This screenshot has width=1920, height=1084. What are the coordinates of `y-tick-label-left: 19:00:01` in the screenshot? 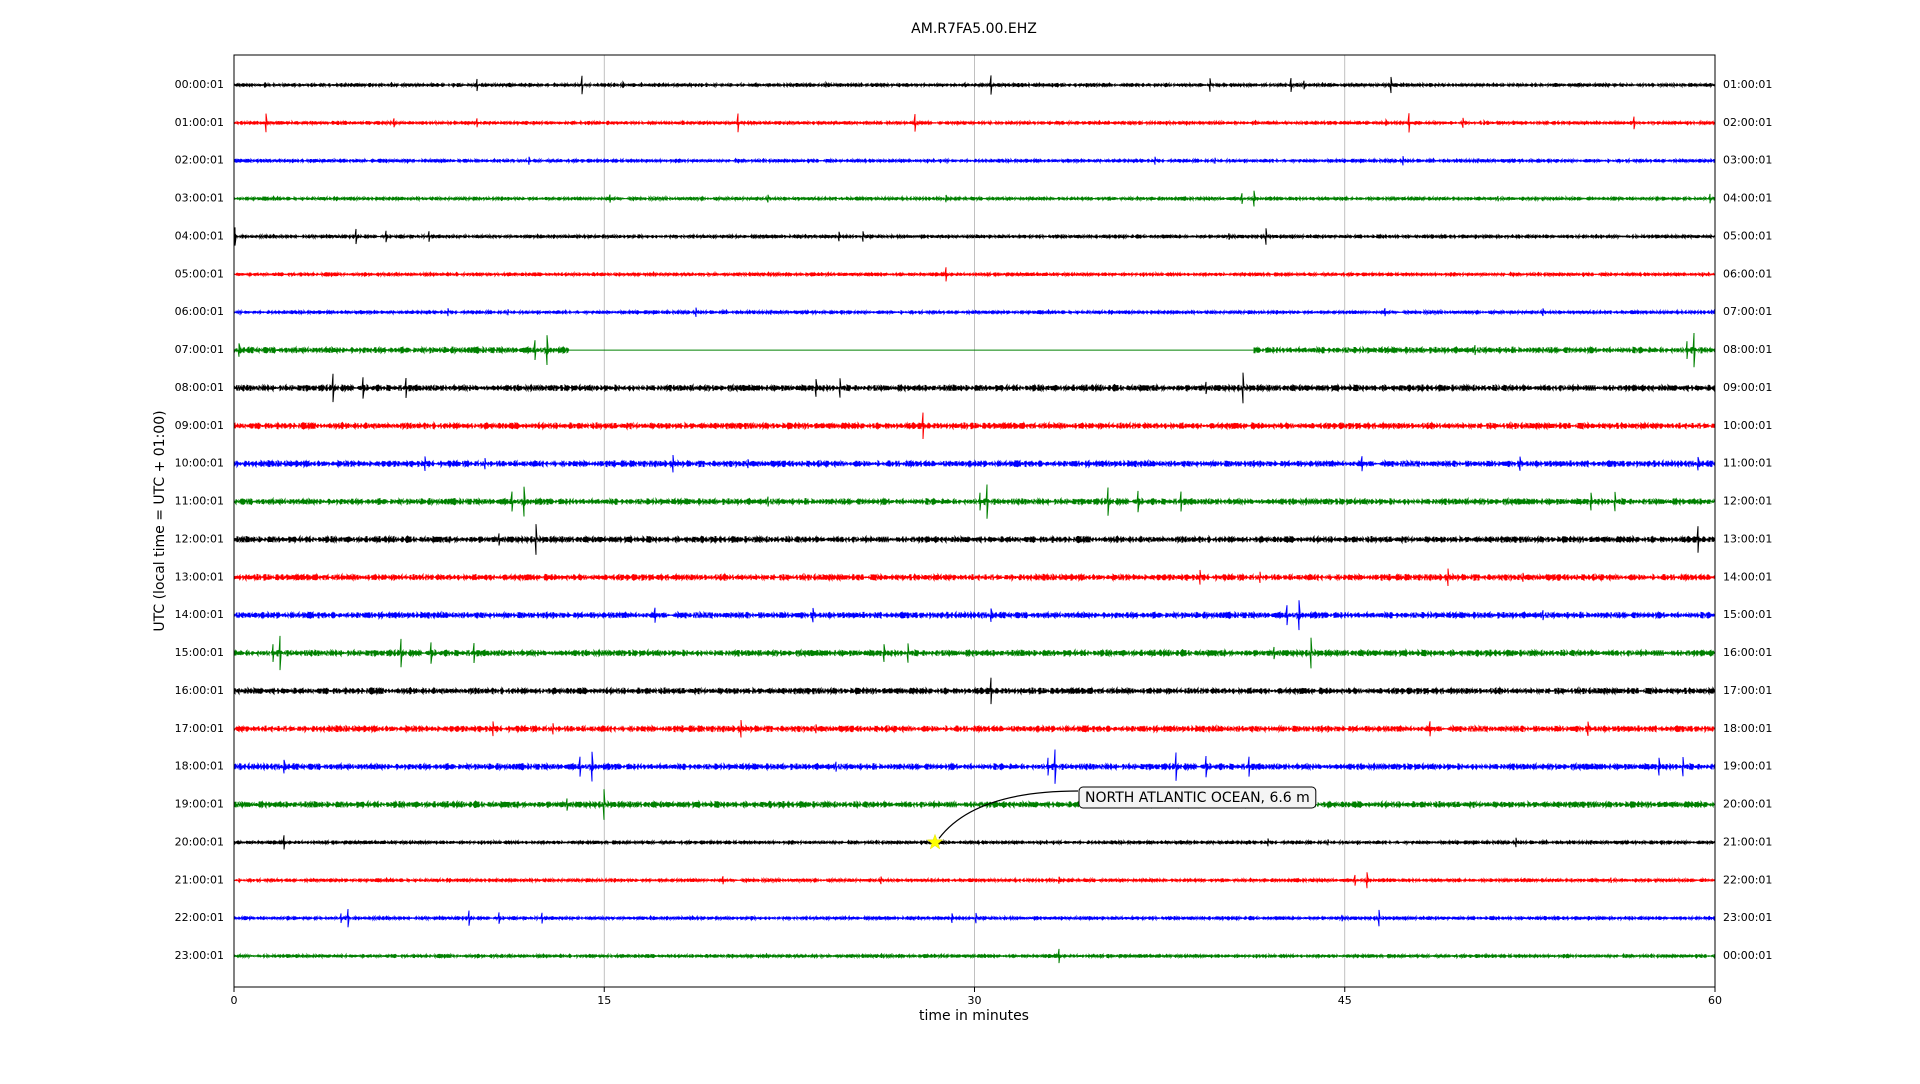 It's located at (199, 804).